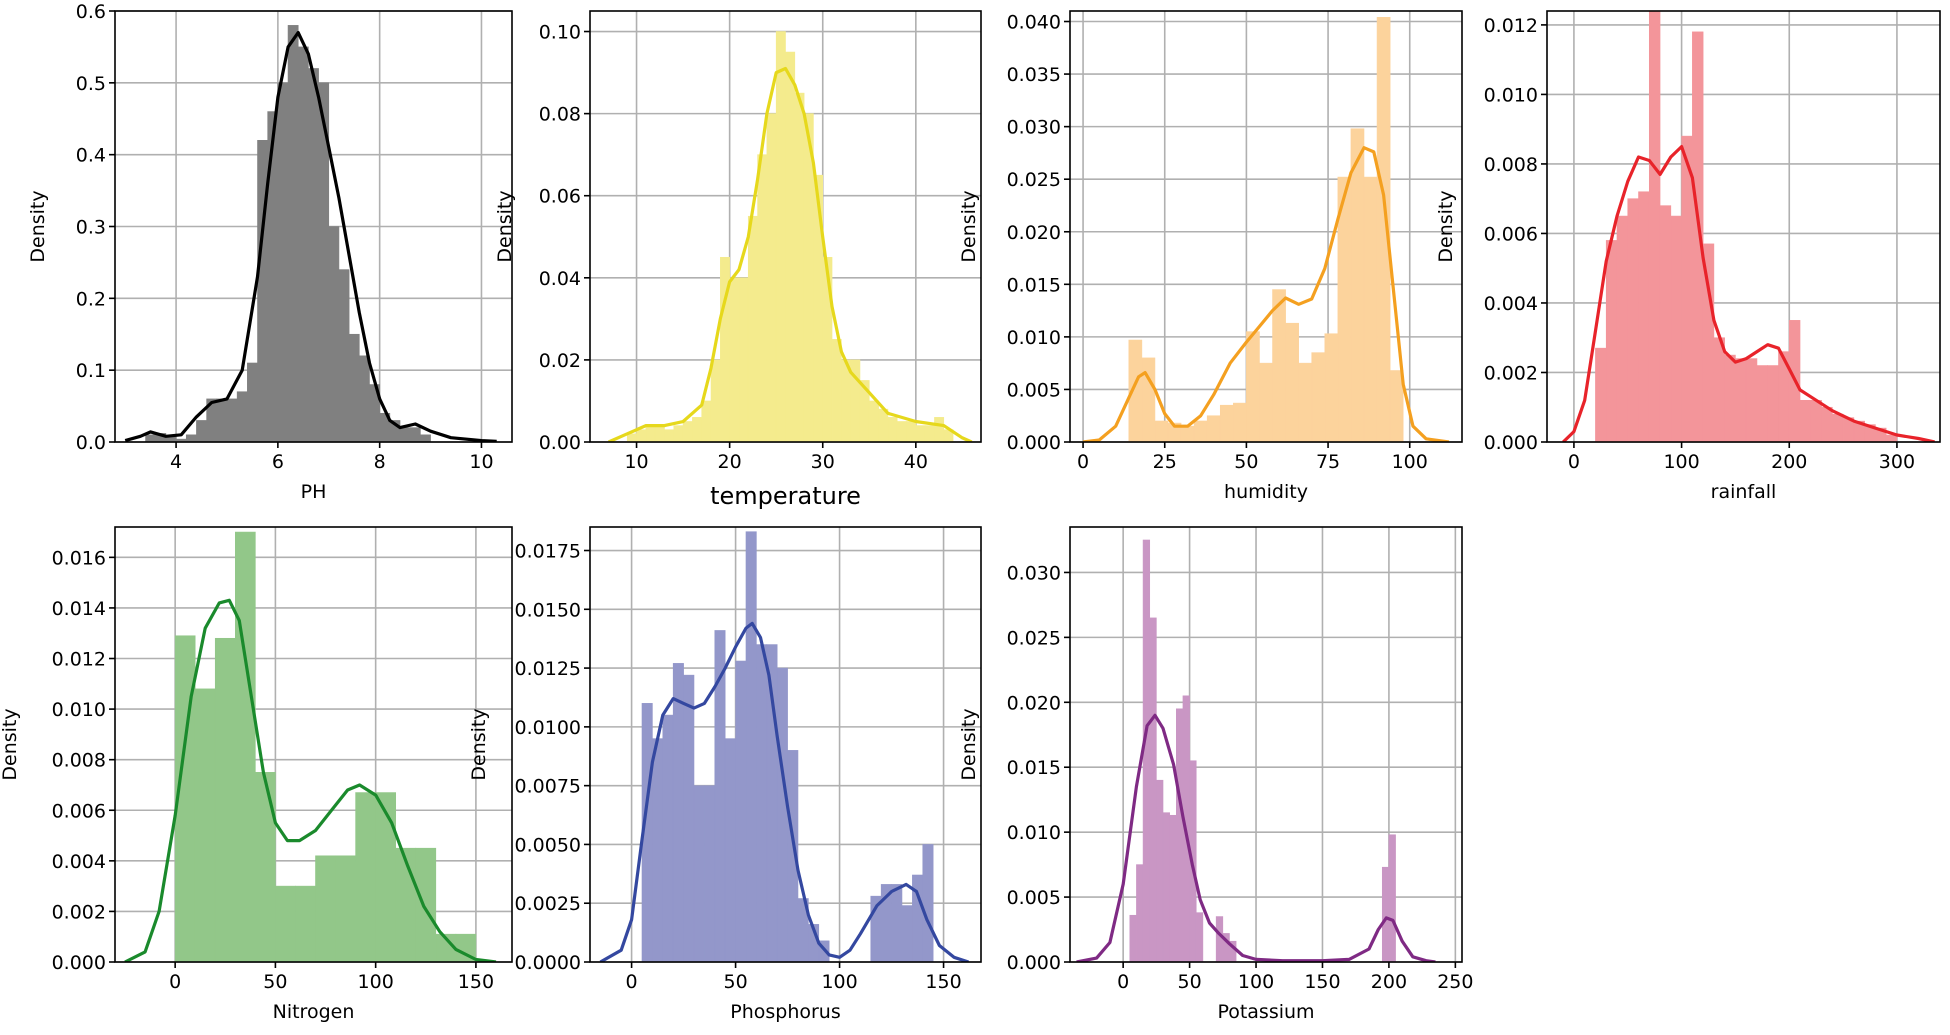 This screenshot has height=1035, width=1950. I want to click on x-tick-label: 40, so click(916, 462).